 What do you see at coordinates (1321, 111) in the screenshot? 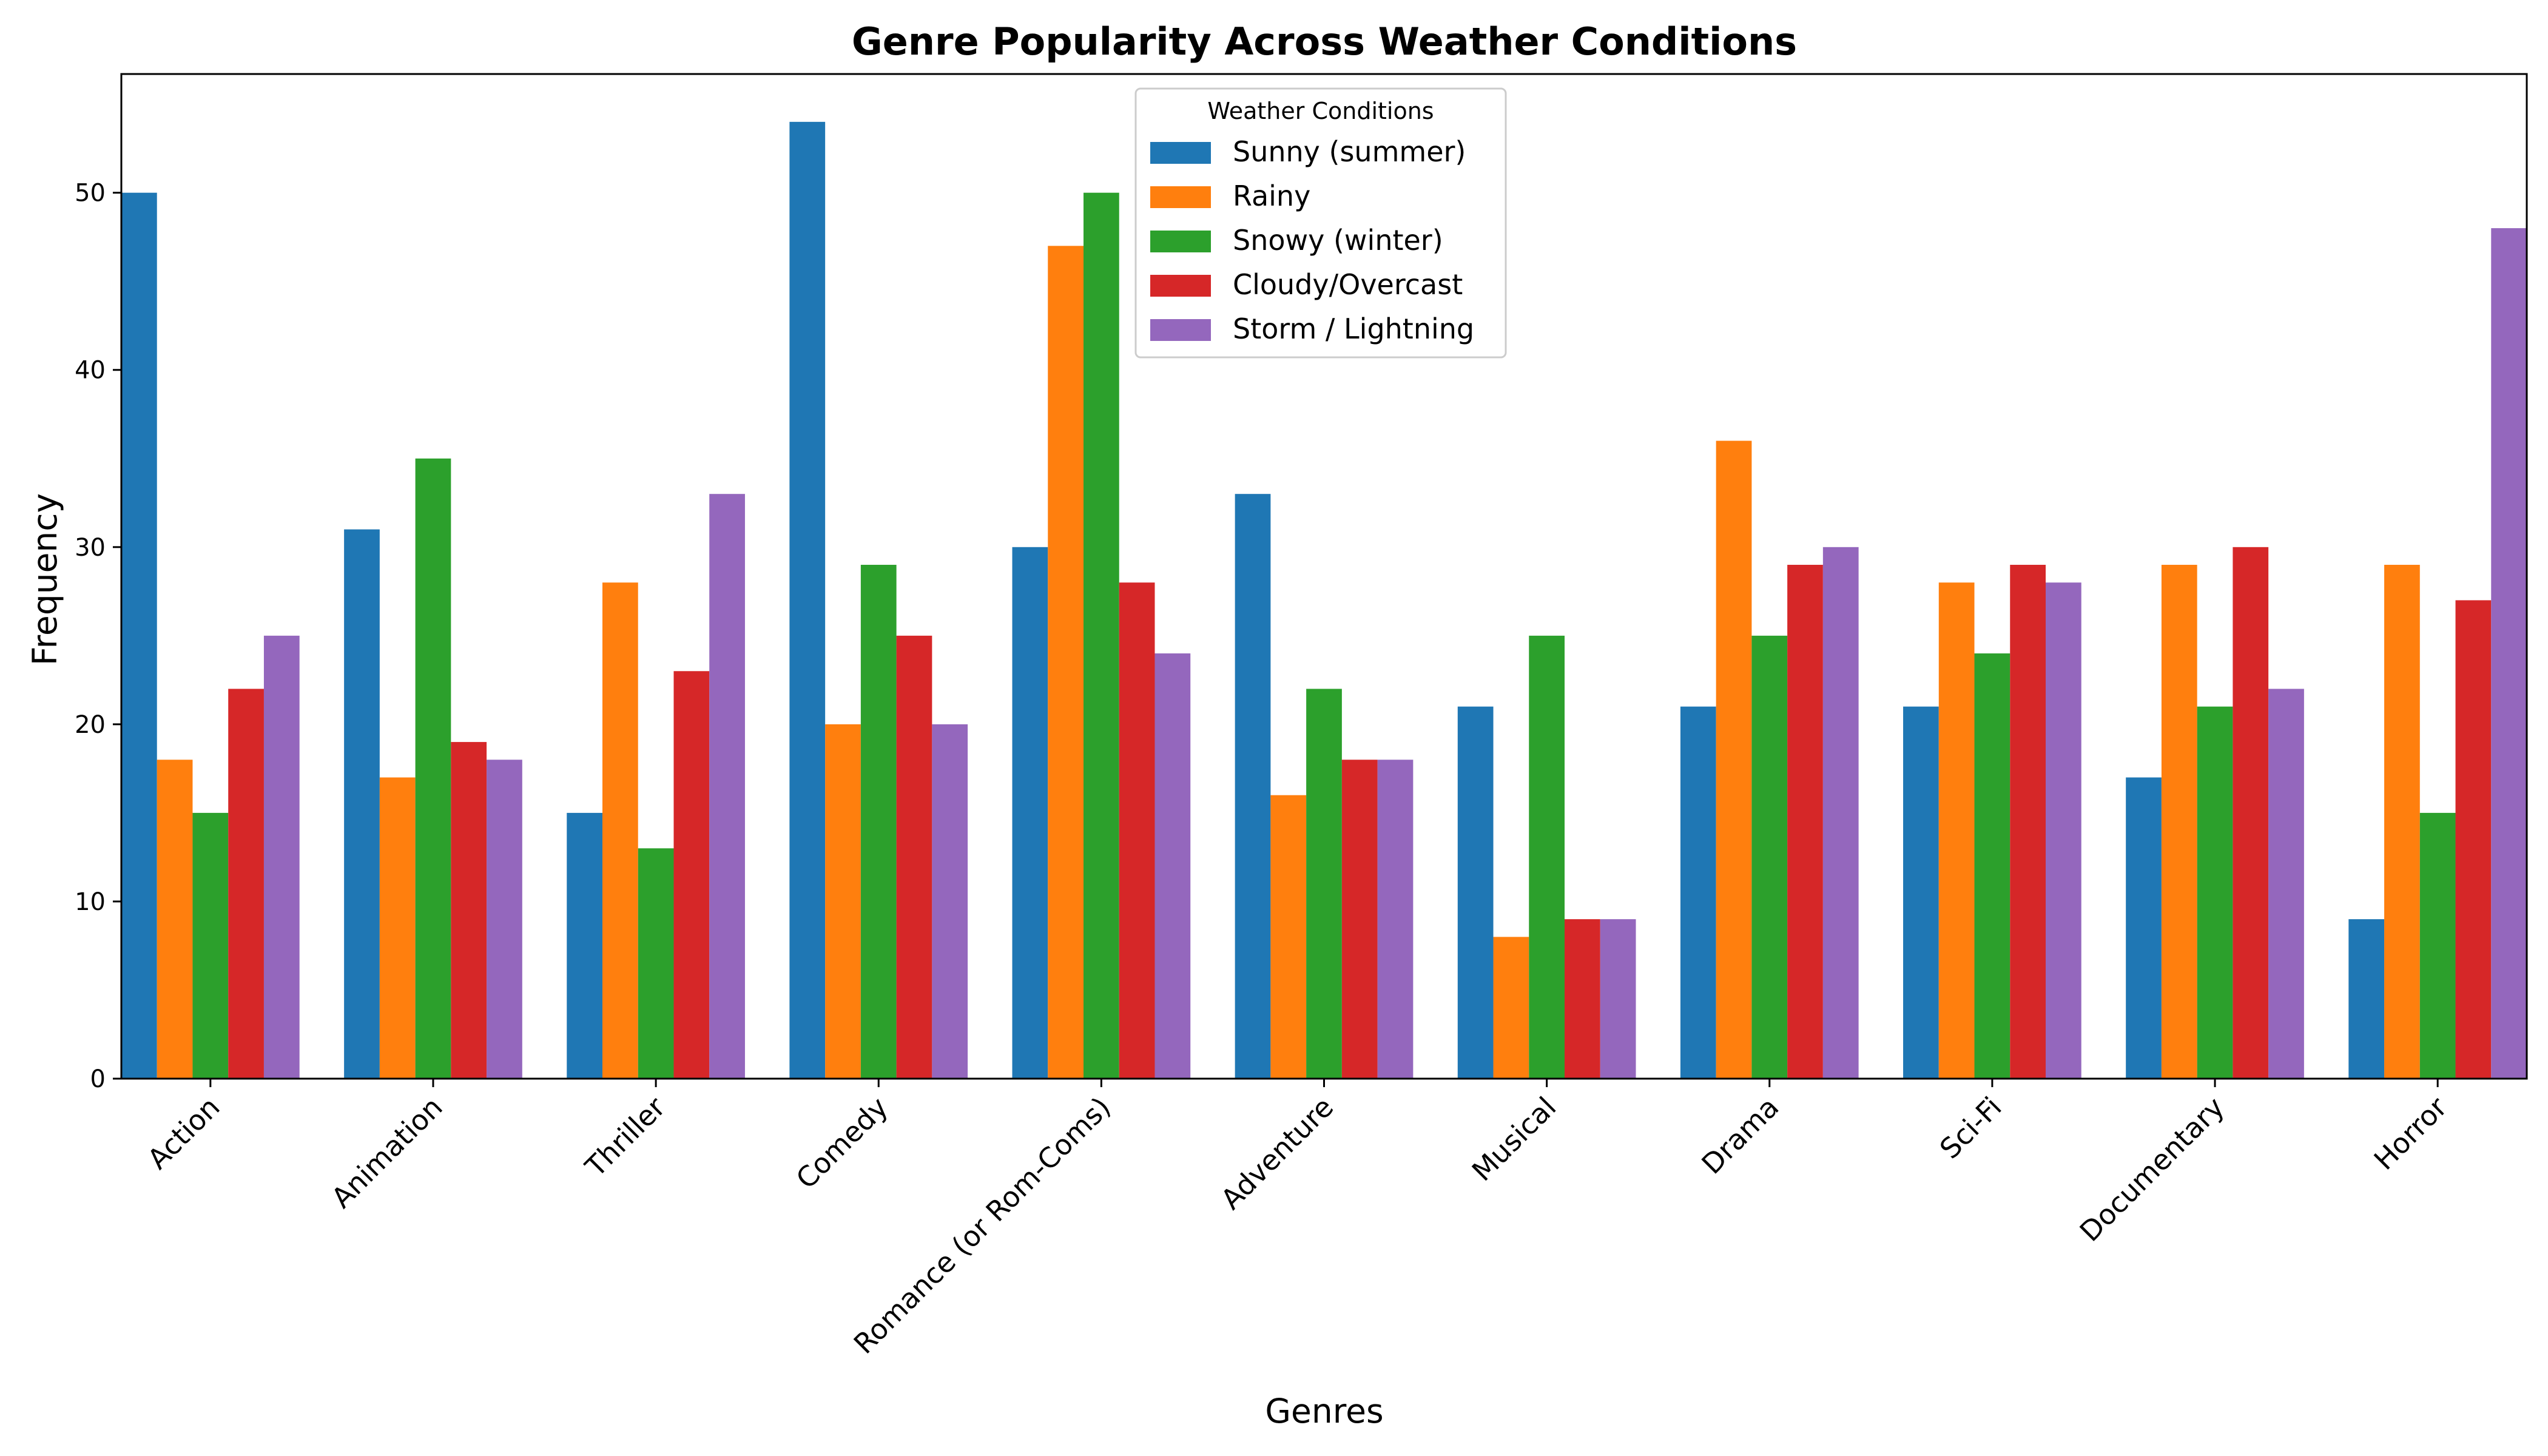
I see `legend-title: Weather Conditions` at bounding box center [1321, 111].